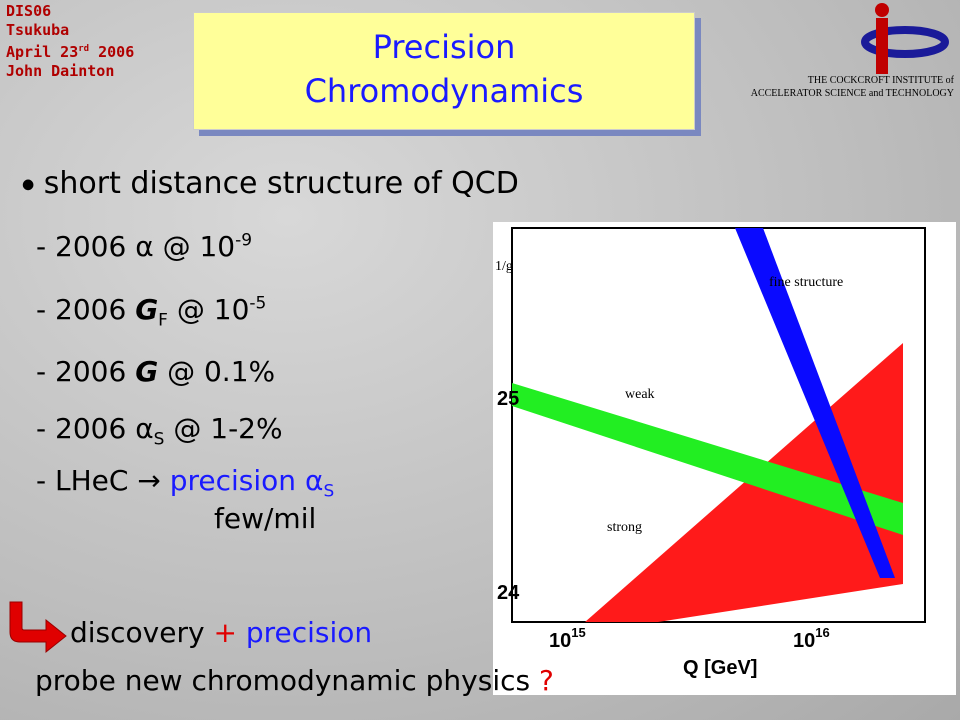 The image size is (960, 720). What do you see at coordinates (233, 480) in the screenshot?
I see `goal: precision` at bounding box center [233, 480].